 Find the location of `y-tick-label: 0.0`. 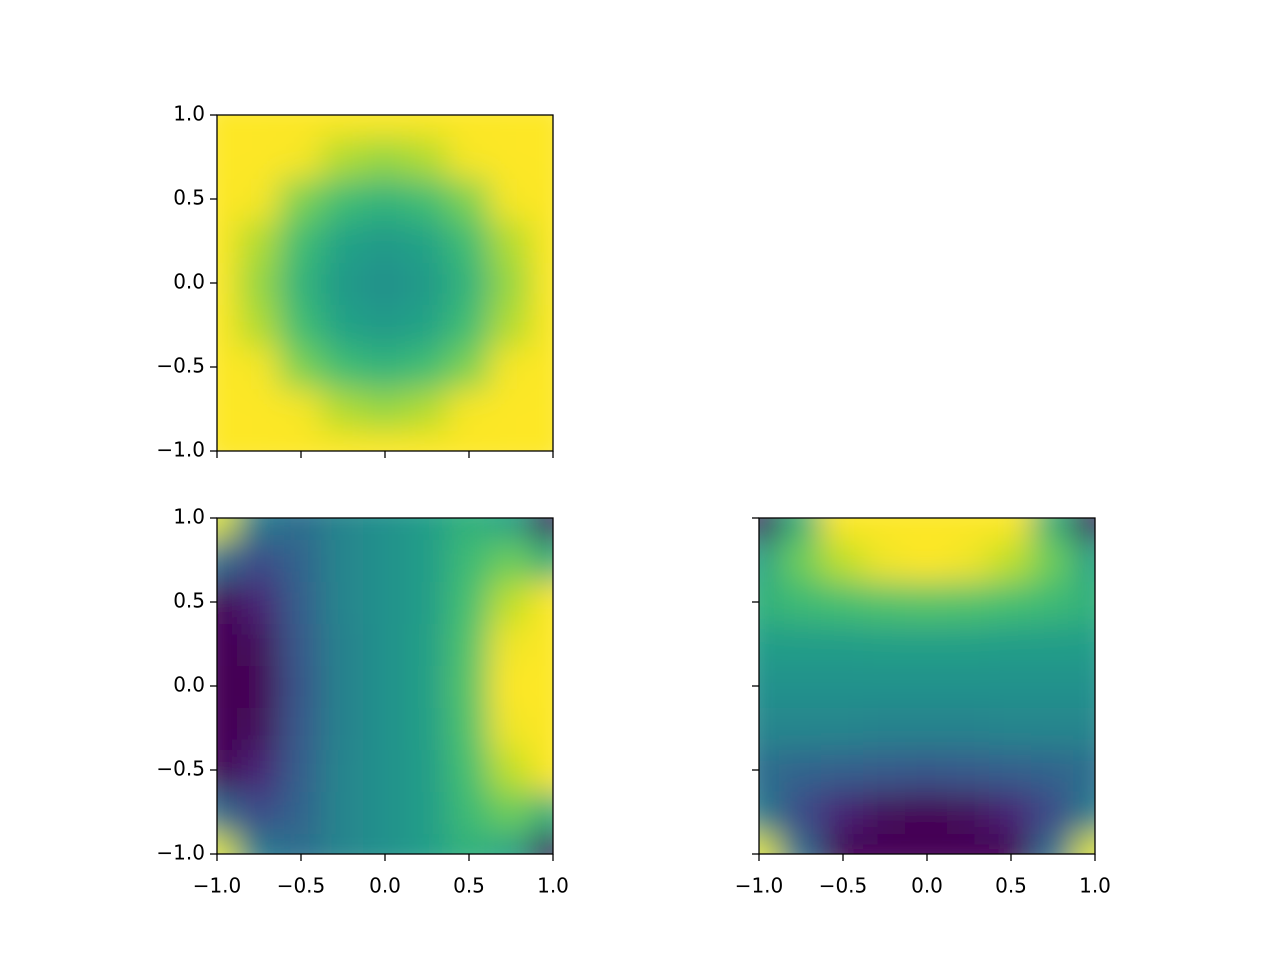

y-tick-label: 0.0 is located at coordinates (189, 282).